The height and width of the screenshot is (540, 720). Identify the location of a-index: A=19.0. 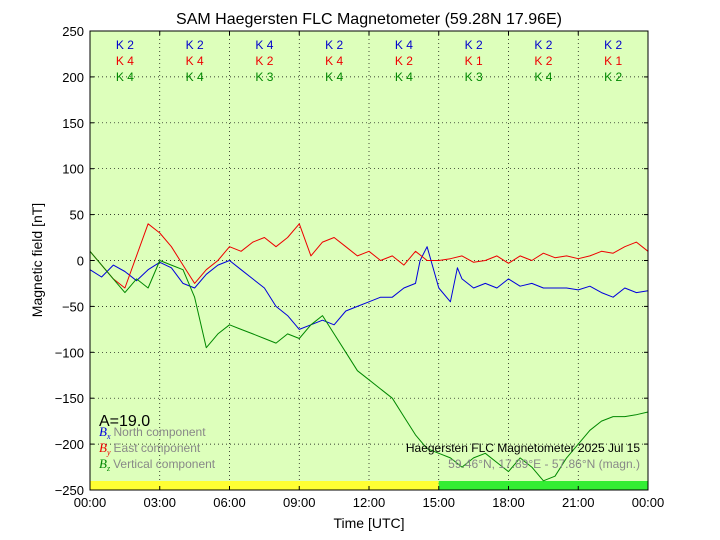
(124, 421).